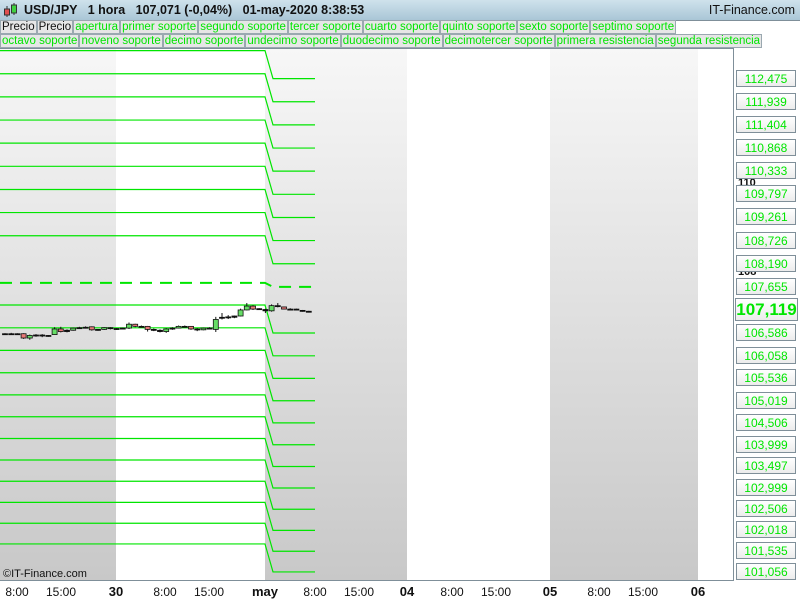 This screenshot has height=600, width=800. Describe the element at coordinates (766, 101) in the screenshot. I see `level-label: 111,939` at that location.